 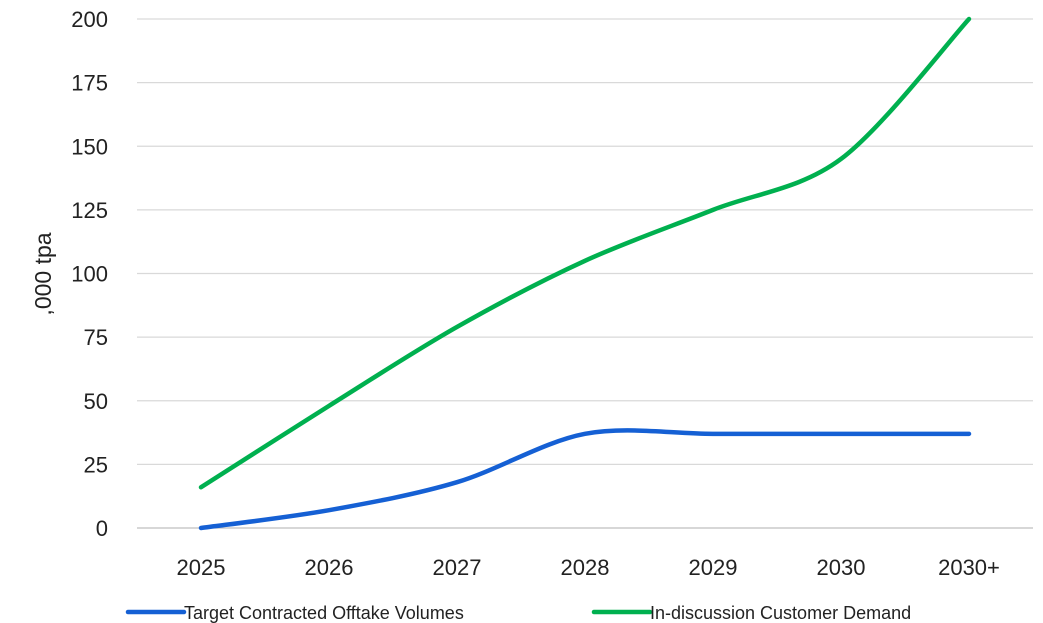 I want to click on y-tick-label: 125, so click(x=89, y=210).